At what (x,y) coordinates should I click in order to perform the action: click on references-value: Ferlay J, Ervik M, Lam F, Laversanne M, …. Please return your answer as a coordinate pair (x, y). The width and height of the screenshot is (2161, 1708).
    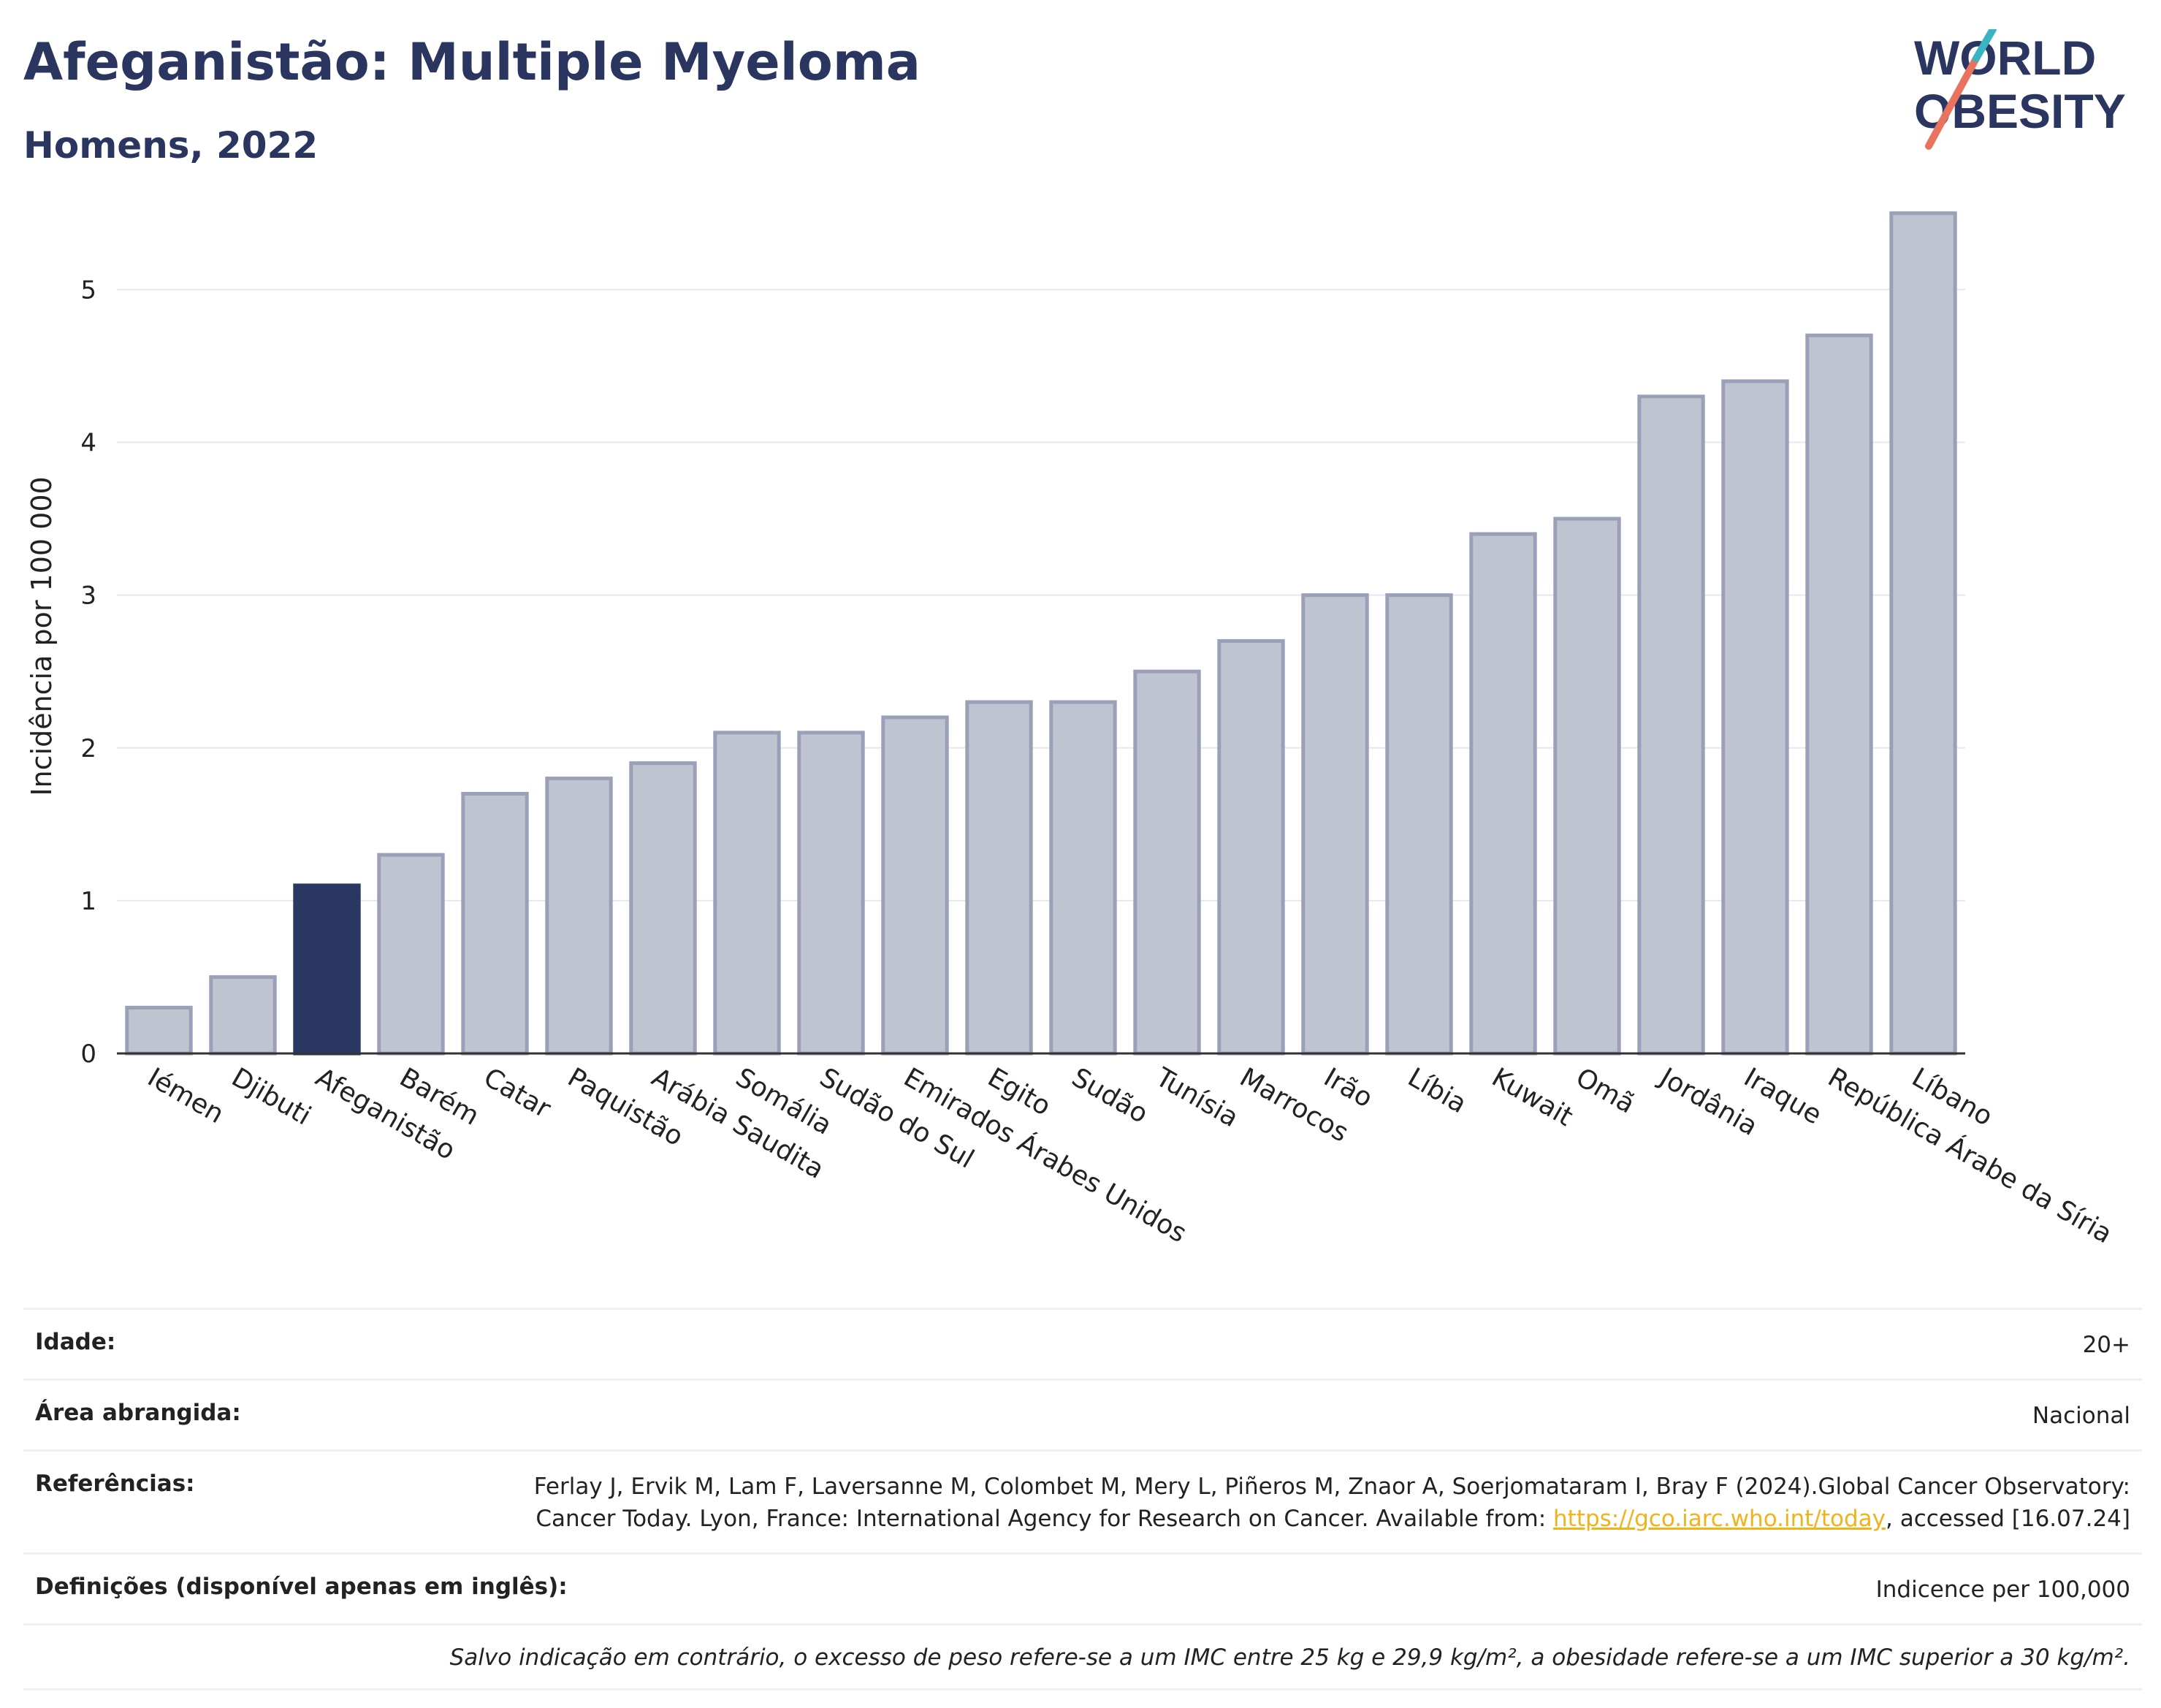
    Looking at the image, I should click on (1326, 1503).